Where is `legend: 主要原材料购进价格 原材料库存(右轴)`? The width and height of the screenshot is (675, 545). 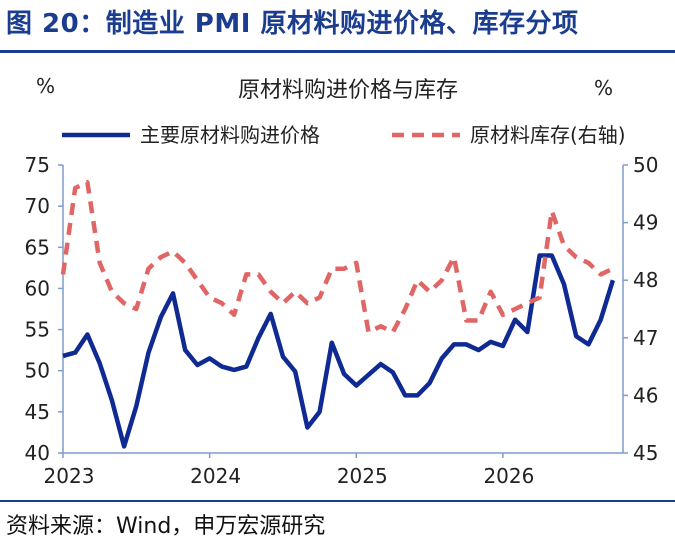
legend: 主要原材料购进价格 原材料库存(右轴) is located at coordinates (344, 135).